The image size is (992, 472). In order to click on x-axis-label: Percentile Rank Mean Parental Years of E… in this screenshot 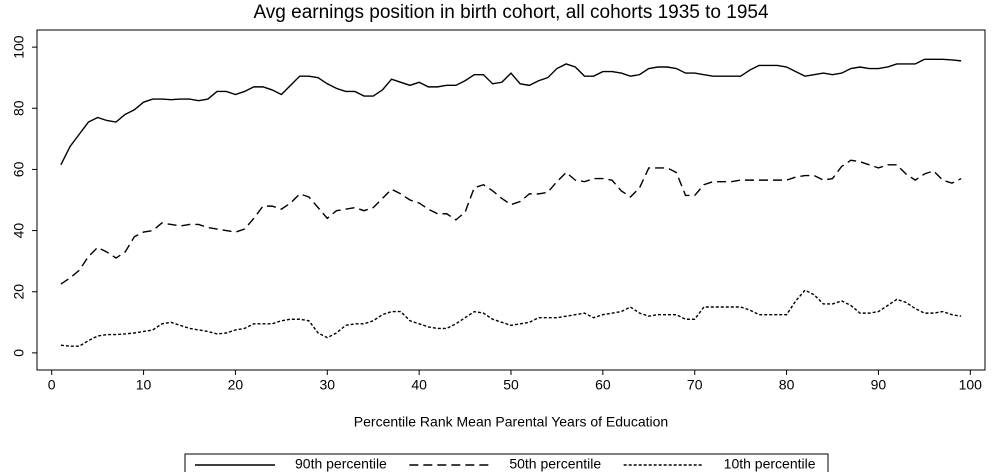, I will do `click(511, 422)`.